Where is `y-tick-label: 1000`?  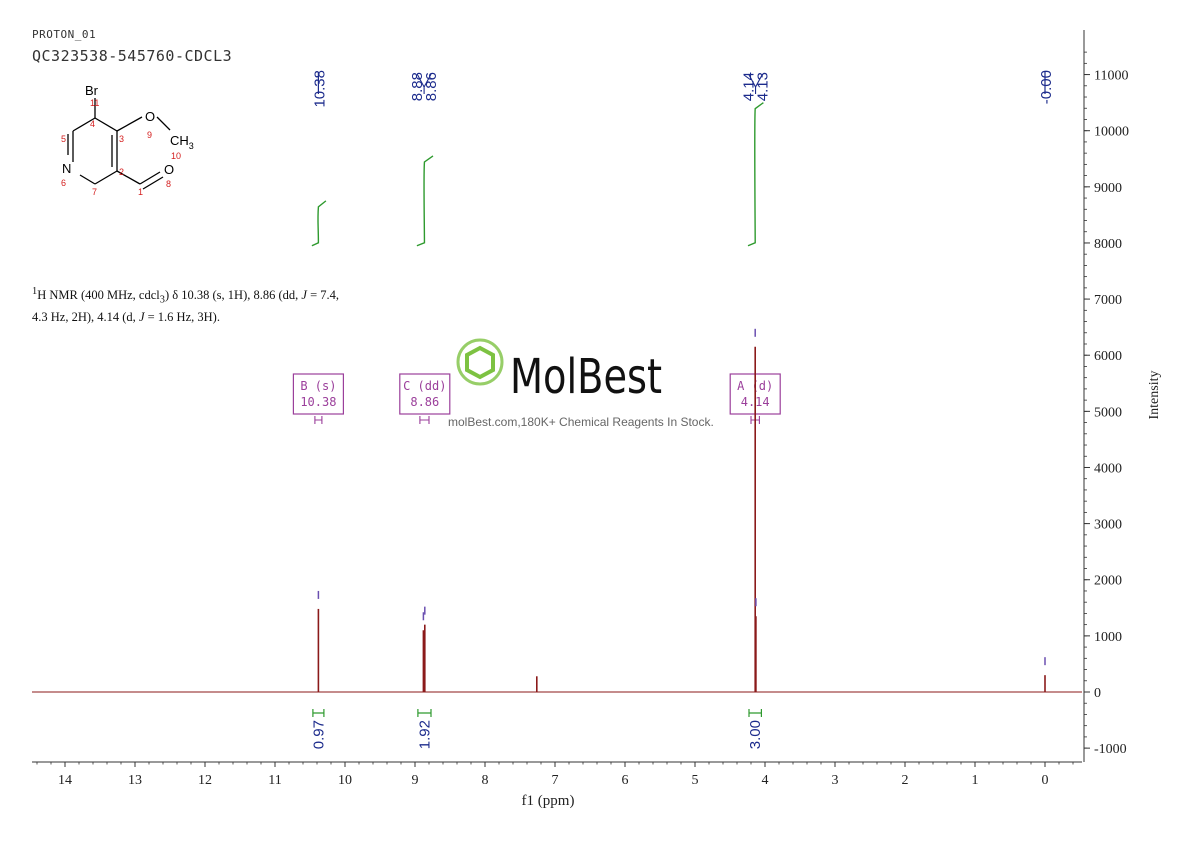
y-tick-label: 1000 is located at coordinates (1108, 637).